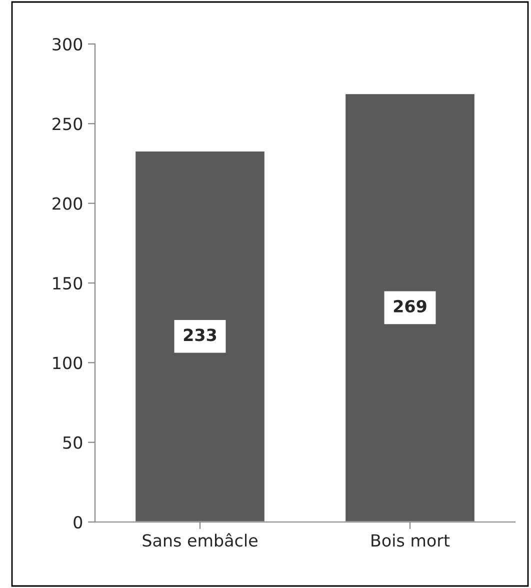 This screenshot has width=531, height=588. Describe the element at coordinates (200, 540) in the screenshot. I see `x-tick-label: Sans embâcle` at that location.